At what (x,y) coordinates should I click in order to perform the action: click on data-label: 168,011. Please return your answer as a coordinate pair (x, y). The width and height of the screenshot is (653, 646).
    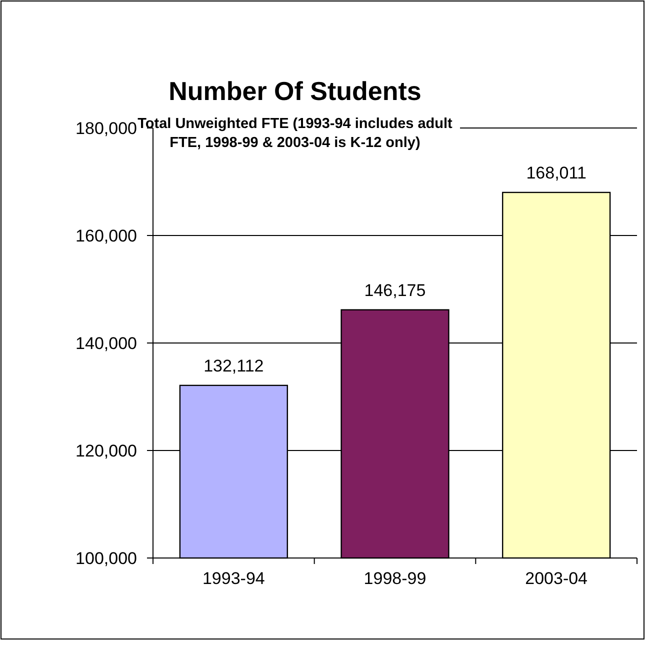
    Looking at the image, I should click on (556, 172).